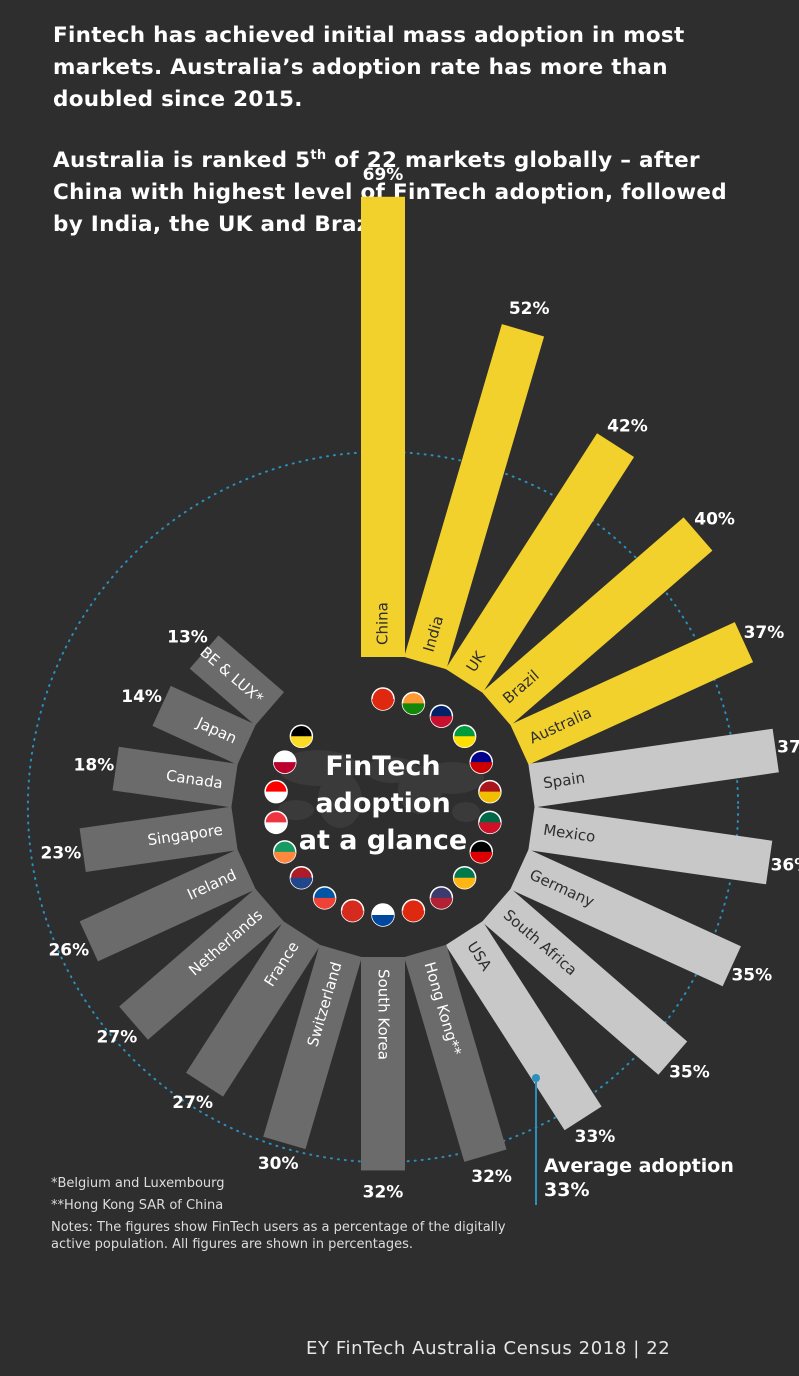 The width and height of the screenshot is (799, 1376). What do you see at coordinates (318, 155) in the screenshot?
I see `intro-rank-suffix: th` at bounding box center [318, 155].